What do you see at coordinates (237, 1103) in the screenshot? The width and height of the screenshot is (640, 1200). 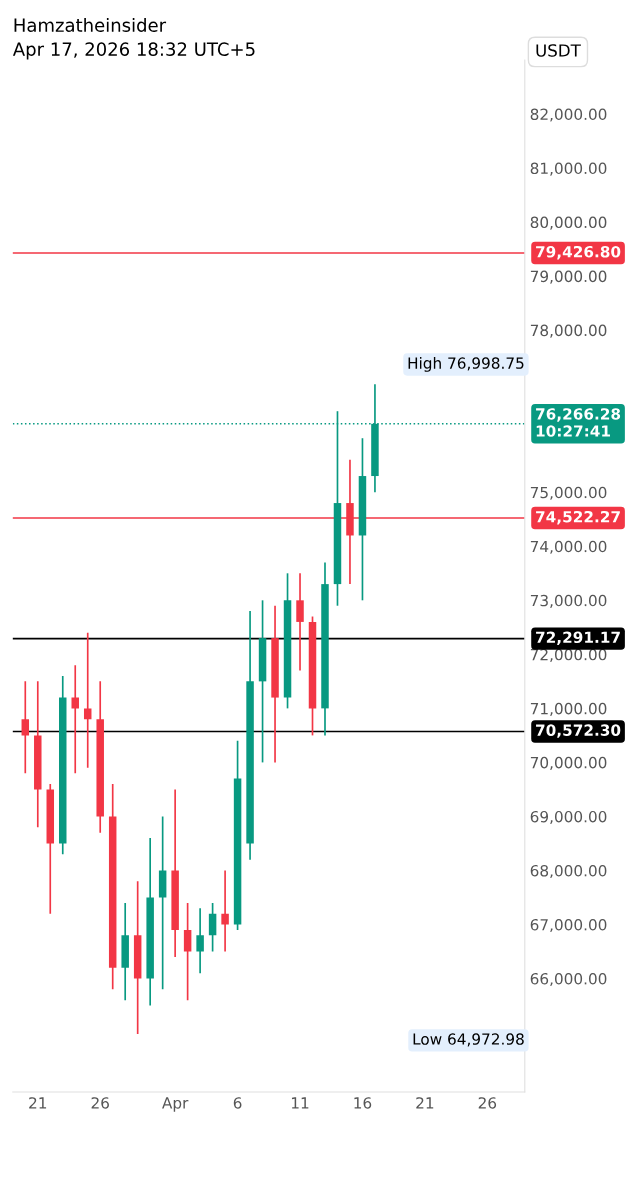 I see `x-tick-label: 6` at bounding box center [237, 1103].